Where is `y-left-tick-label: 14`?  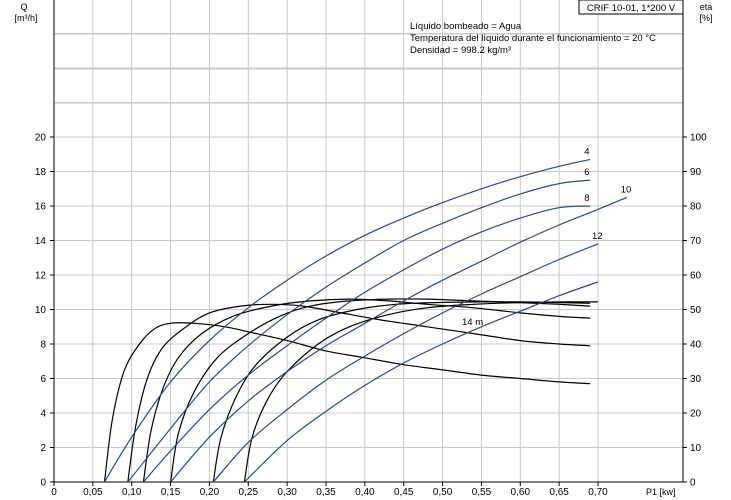
y-left-tick-label: 14 is located at coordinates (41, 241).